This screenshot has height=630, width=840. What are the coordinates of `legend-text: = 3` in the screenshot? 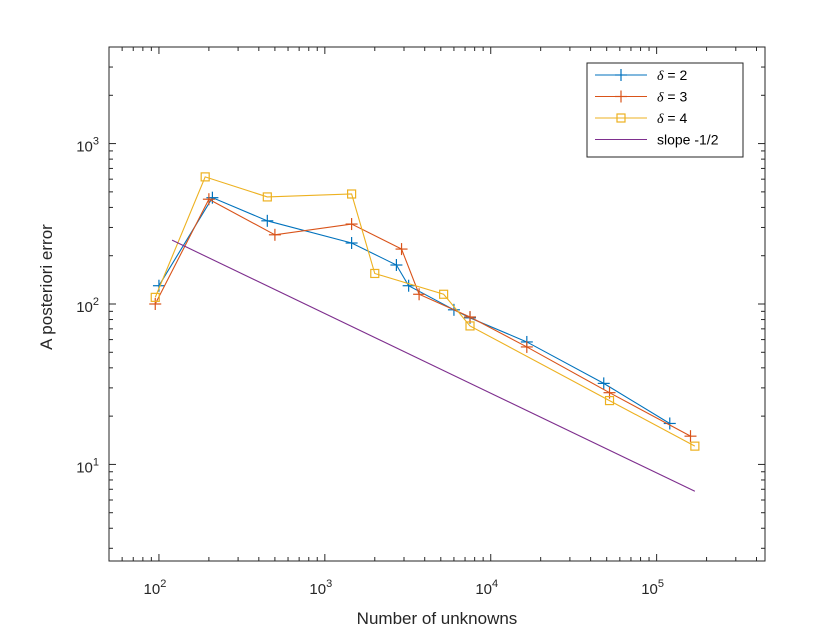 It's located at (676, 97).